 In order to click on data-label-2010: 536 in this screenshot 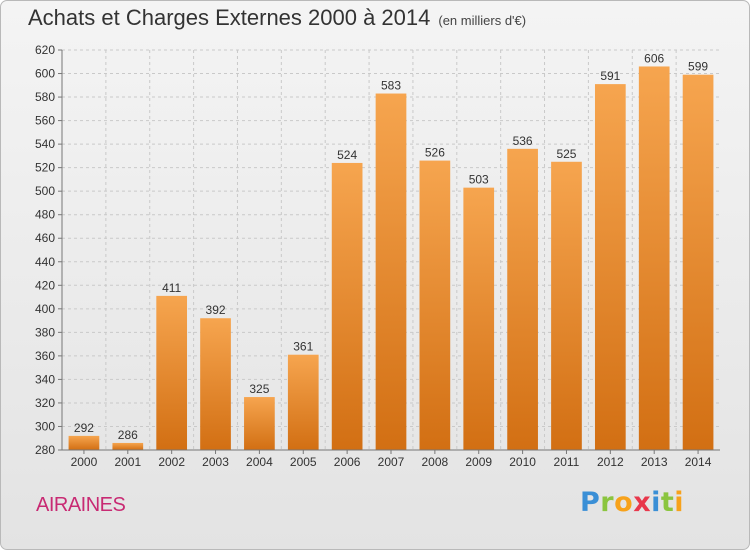, I will do `click(523, 141)`.